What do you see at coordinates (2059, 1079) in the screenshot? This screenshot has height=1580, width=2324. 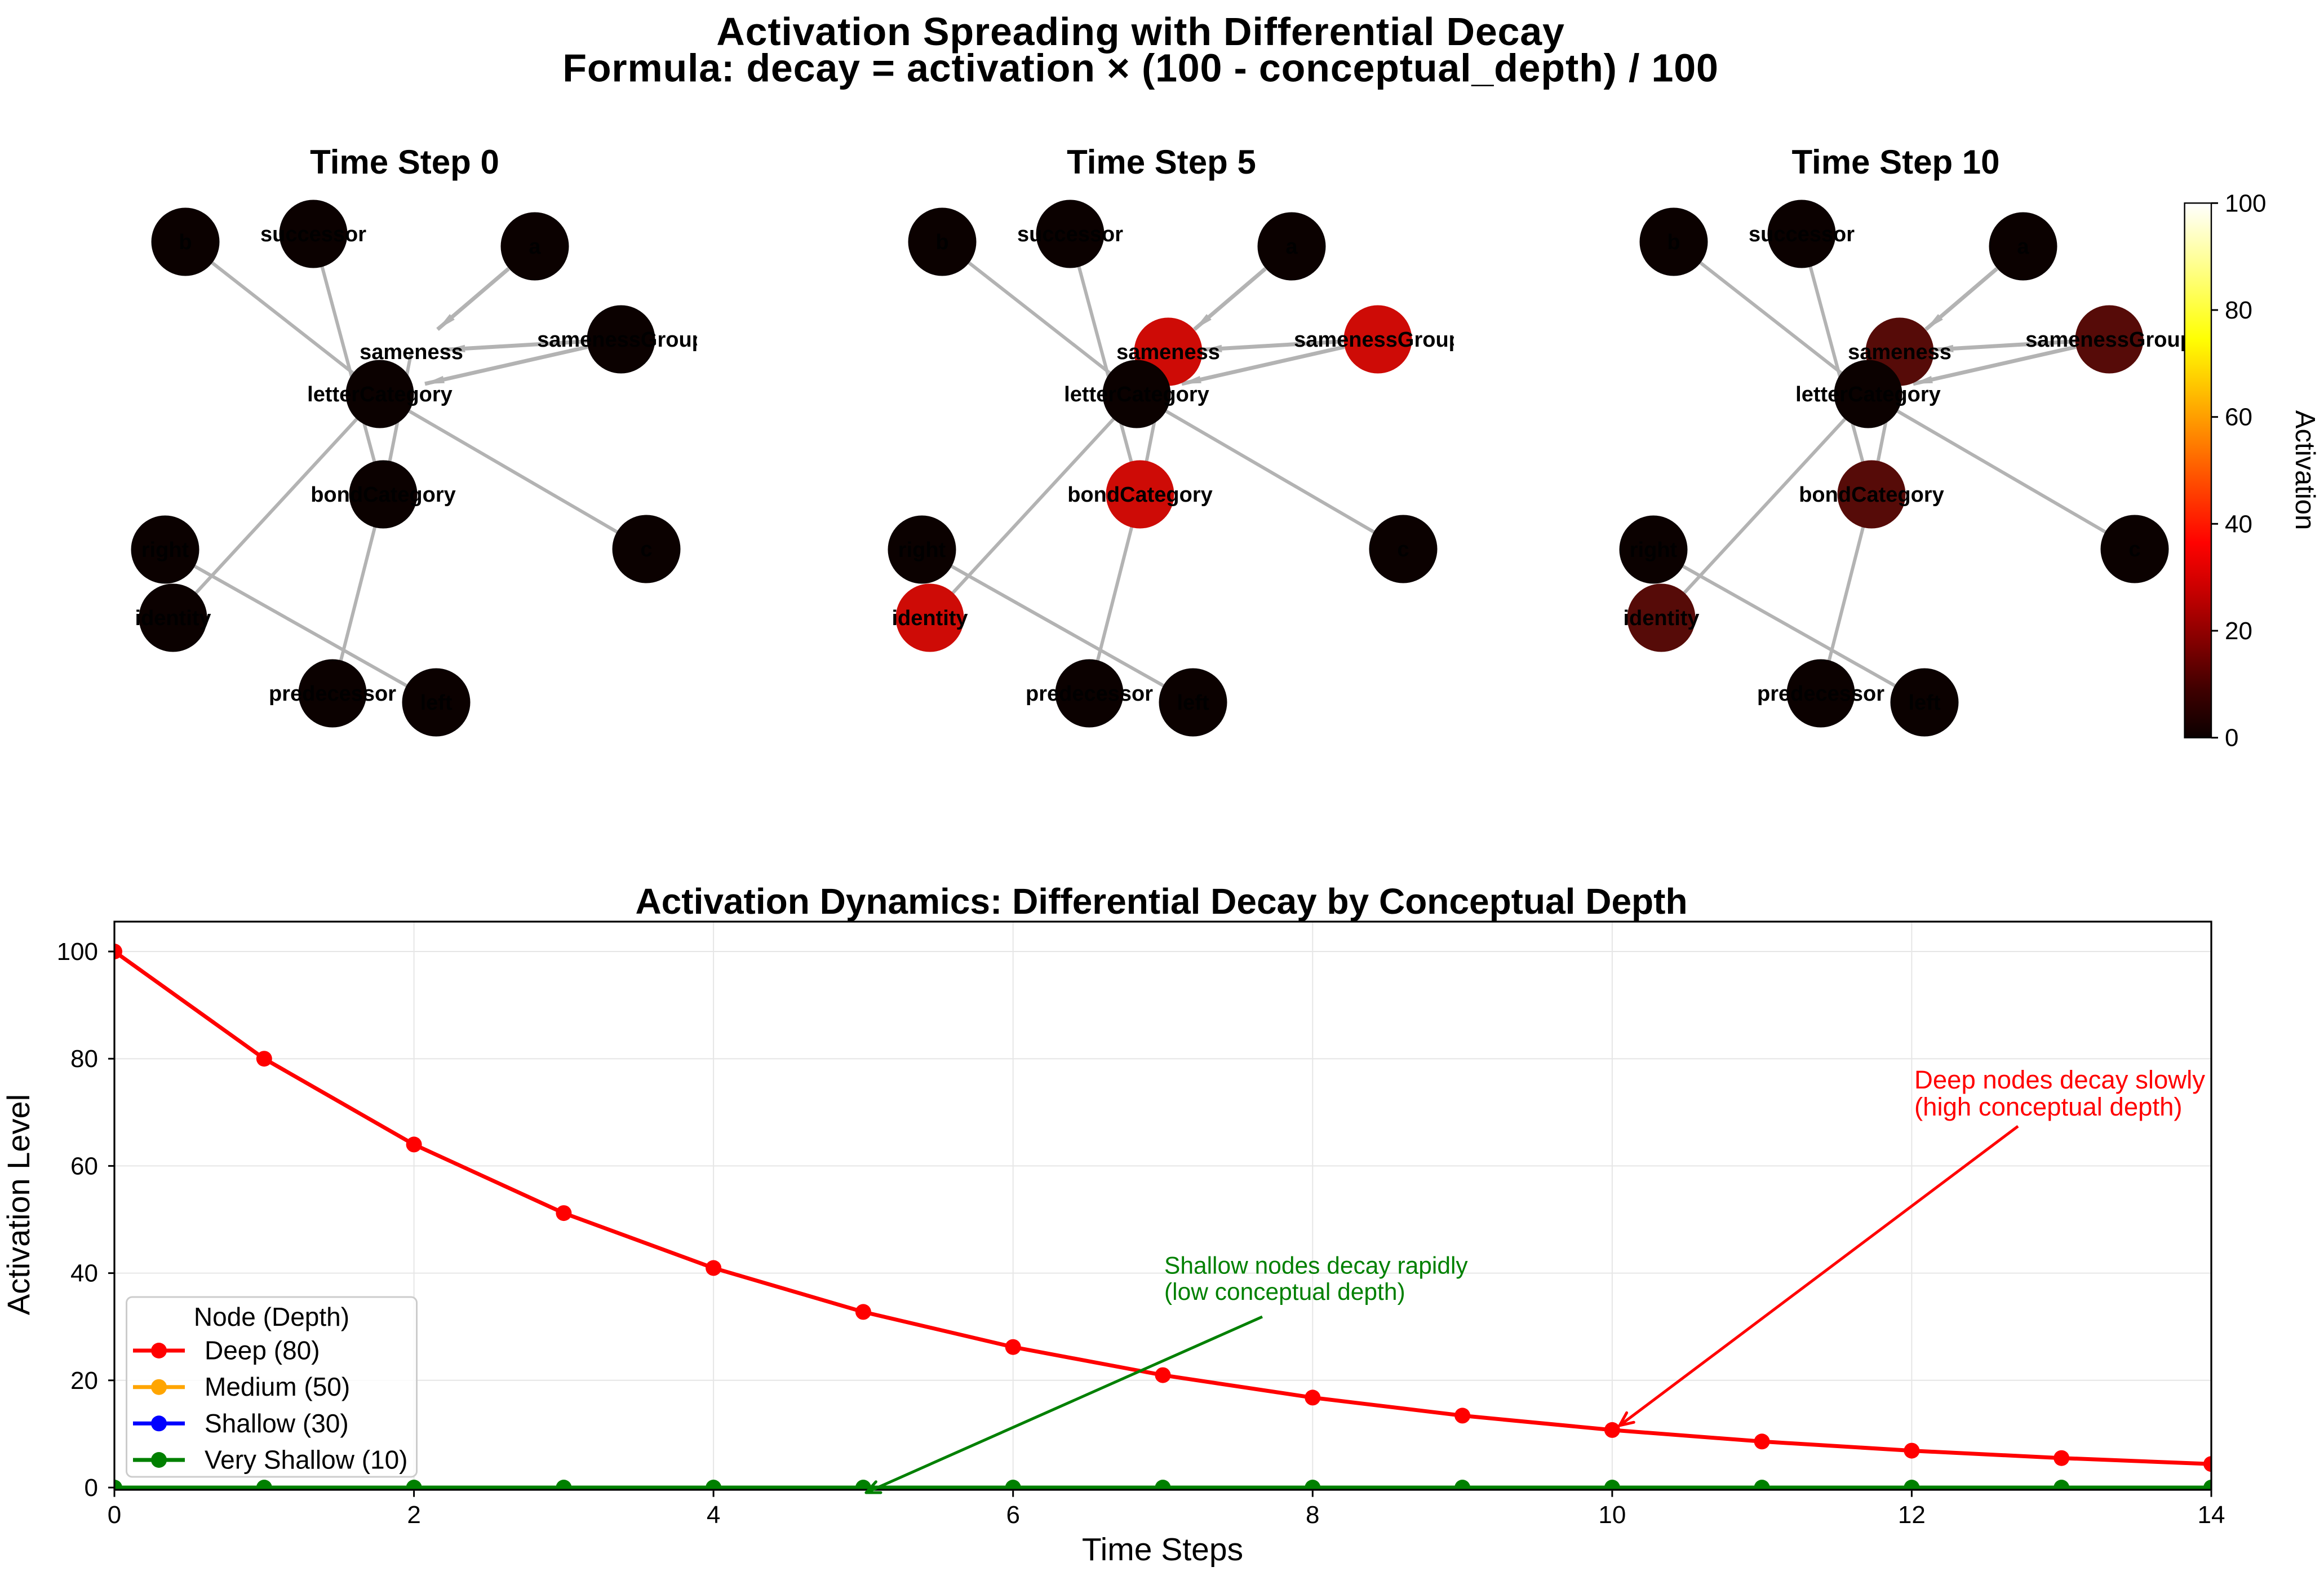 I see `svg-text: Deep nodes decay slowly` at bounding box center [2059, 1079].